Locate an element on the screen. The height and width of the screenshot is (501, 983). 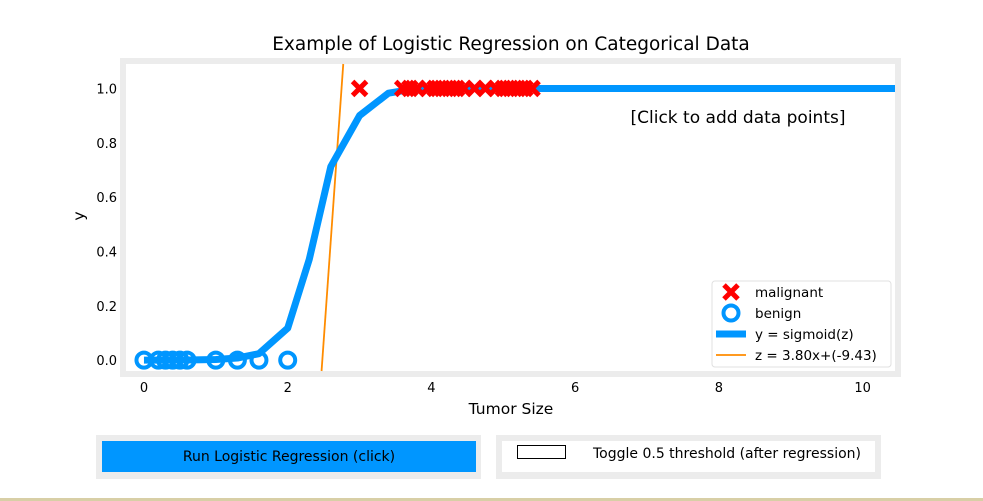
x-tick-label: 10 is located at coordinates (862, 388).